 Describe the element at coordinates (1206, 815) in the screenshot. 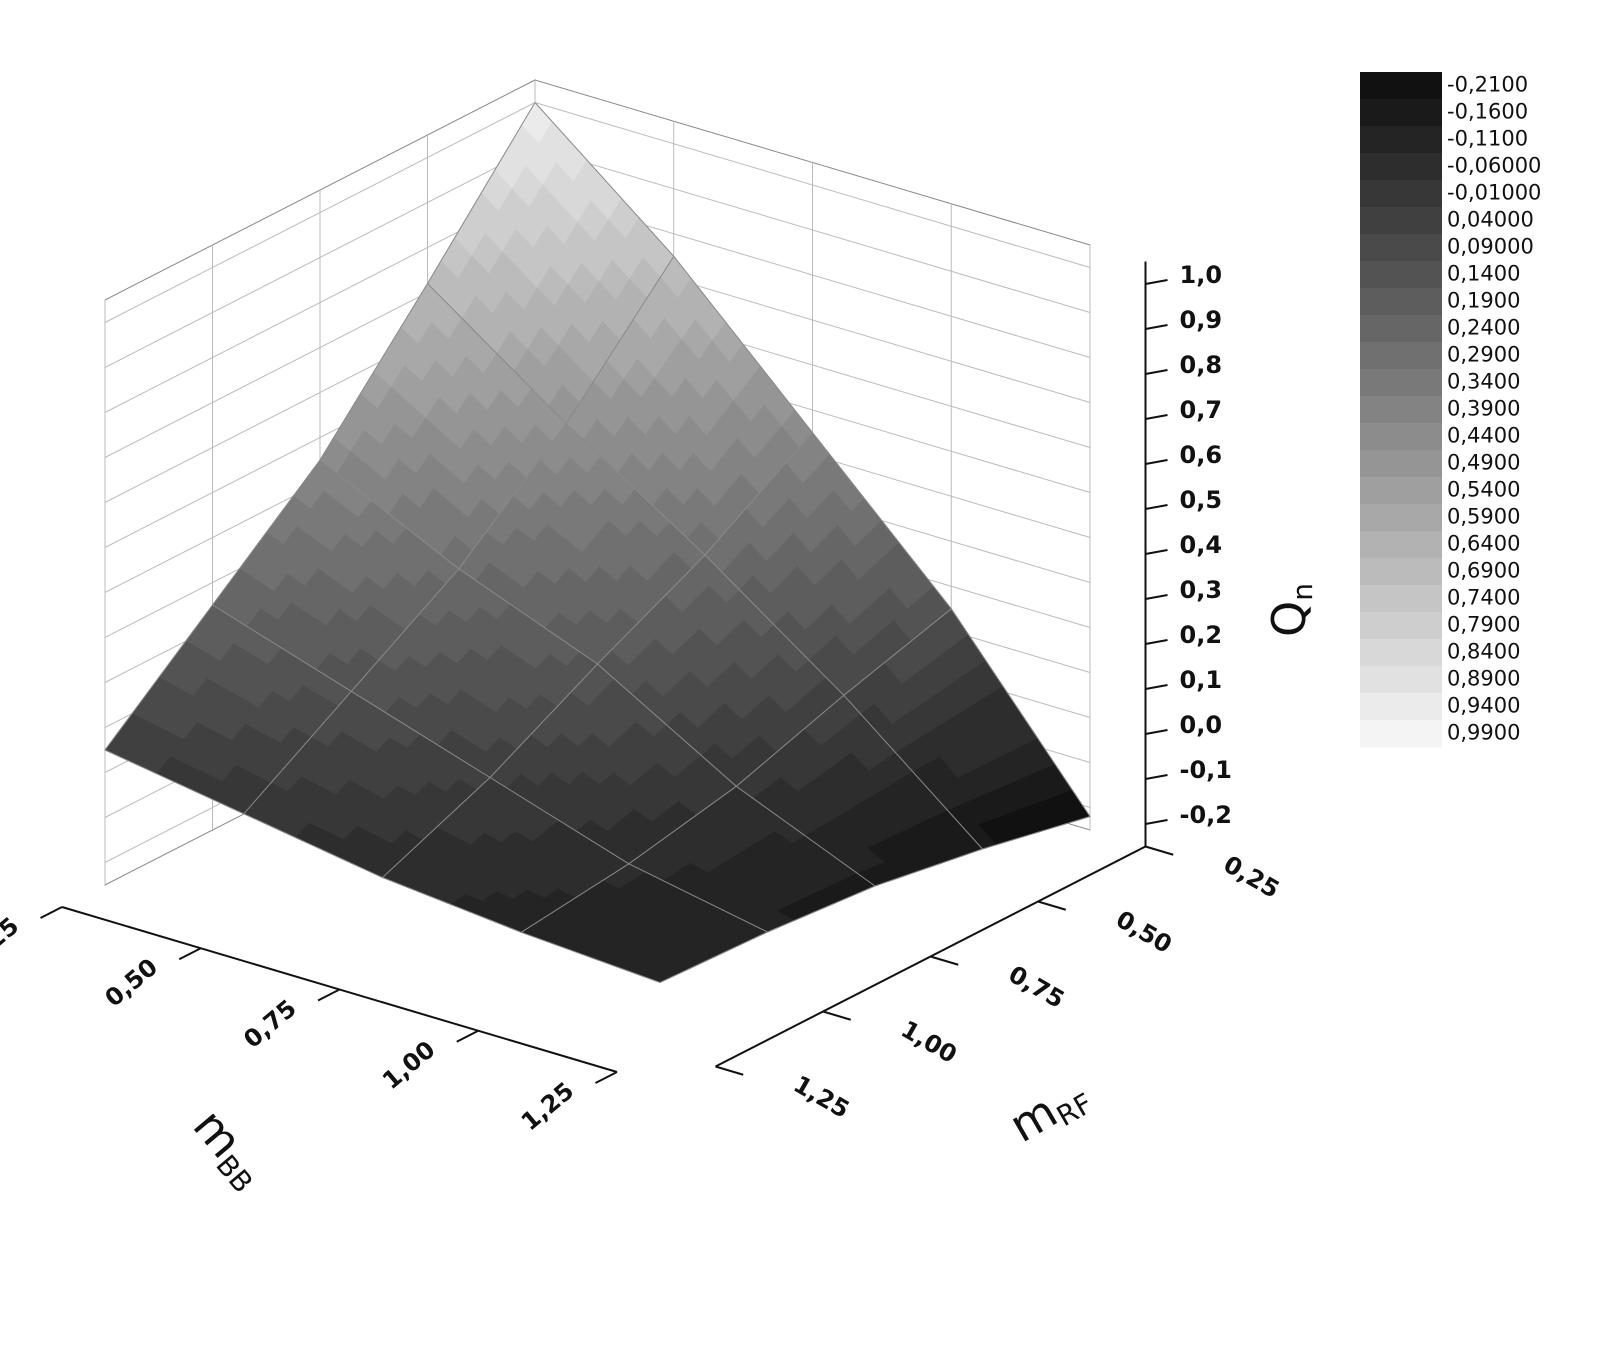

I see `z-tick-label: -0,2` at that location.